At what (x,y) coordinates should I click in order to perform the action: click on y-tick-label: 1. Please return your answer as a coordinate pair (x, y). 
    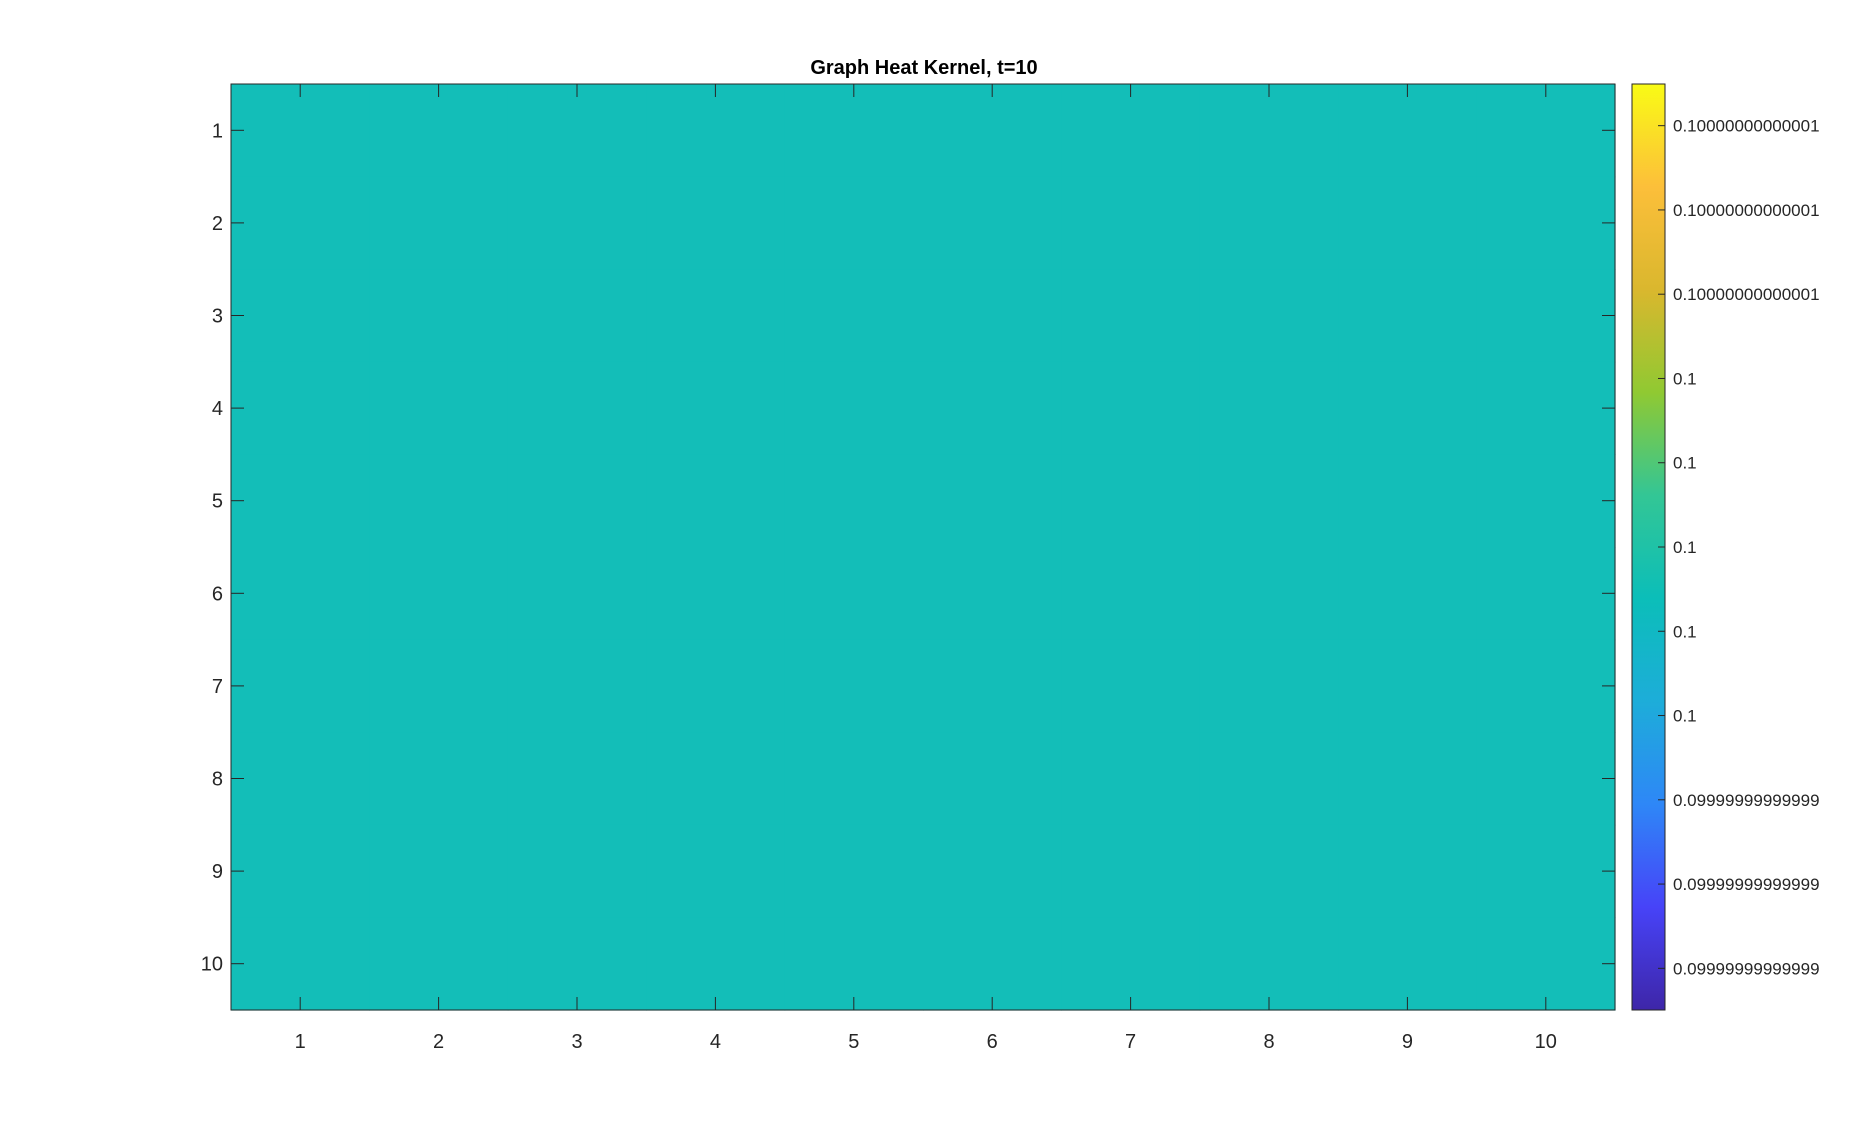
    Looking at the image, I should click on (217, 131).